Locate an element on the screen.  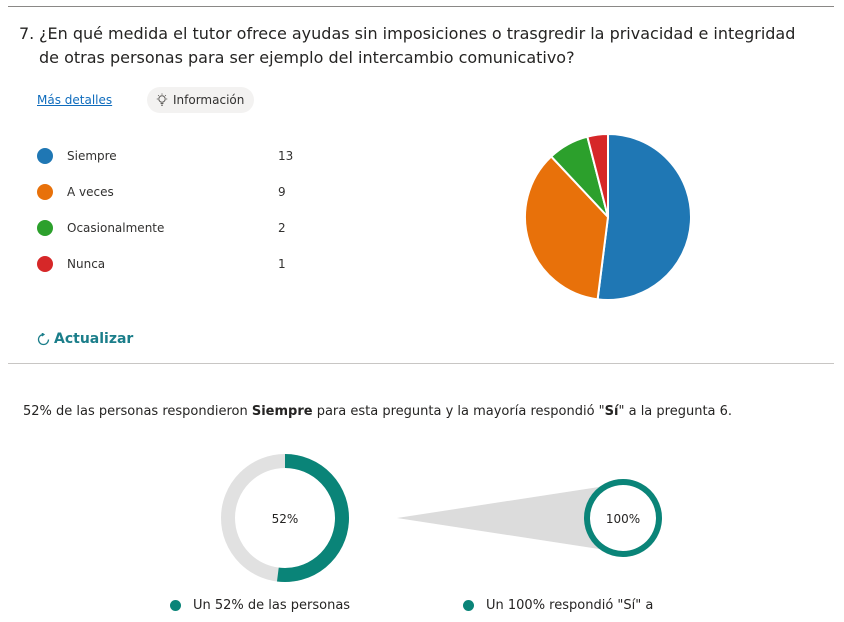
legend-label: Nunca is located at coordinates (86, 264).